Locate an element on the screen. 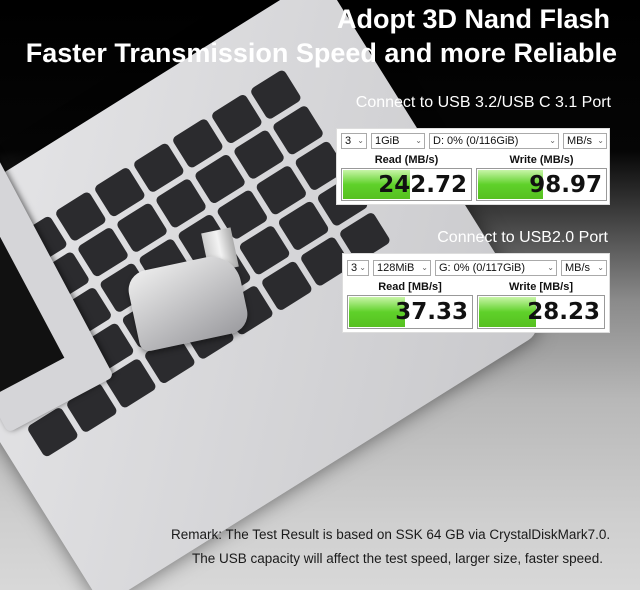  usb2-caption: Connect to USB2.0 Port is located at coordinates (522, 237).